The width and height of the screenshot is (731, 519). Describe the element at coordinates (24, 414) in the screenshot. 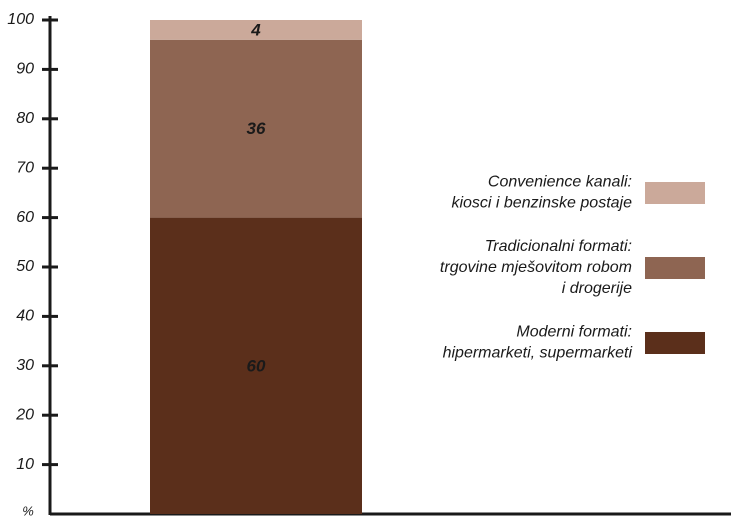

I see `y-tick-label: 20` at that location.